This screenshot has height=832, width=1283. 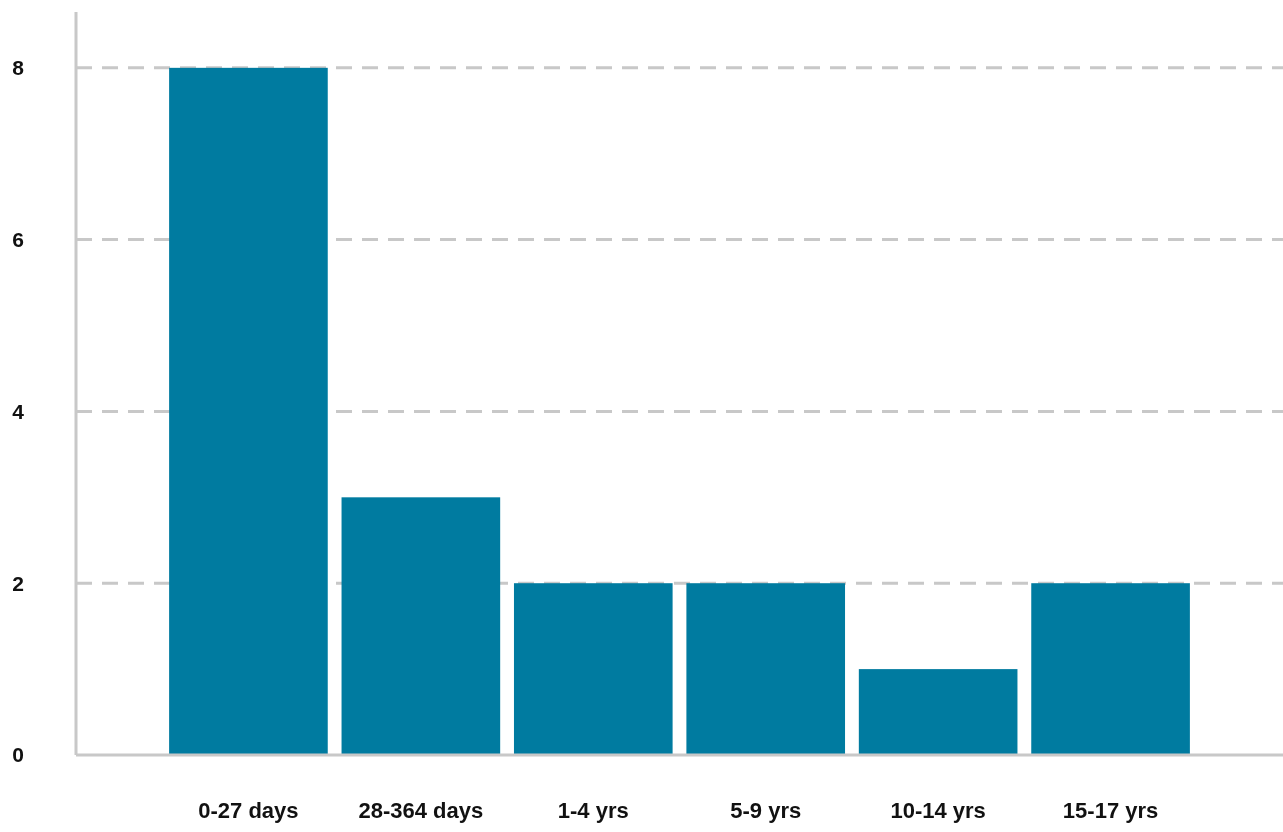 I want to click on y-tick-label: 2, so click(x=18, y=583).